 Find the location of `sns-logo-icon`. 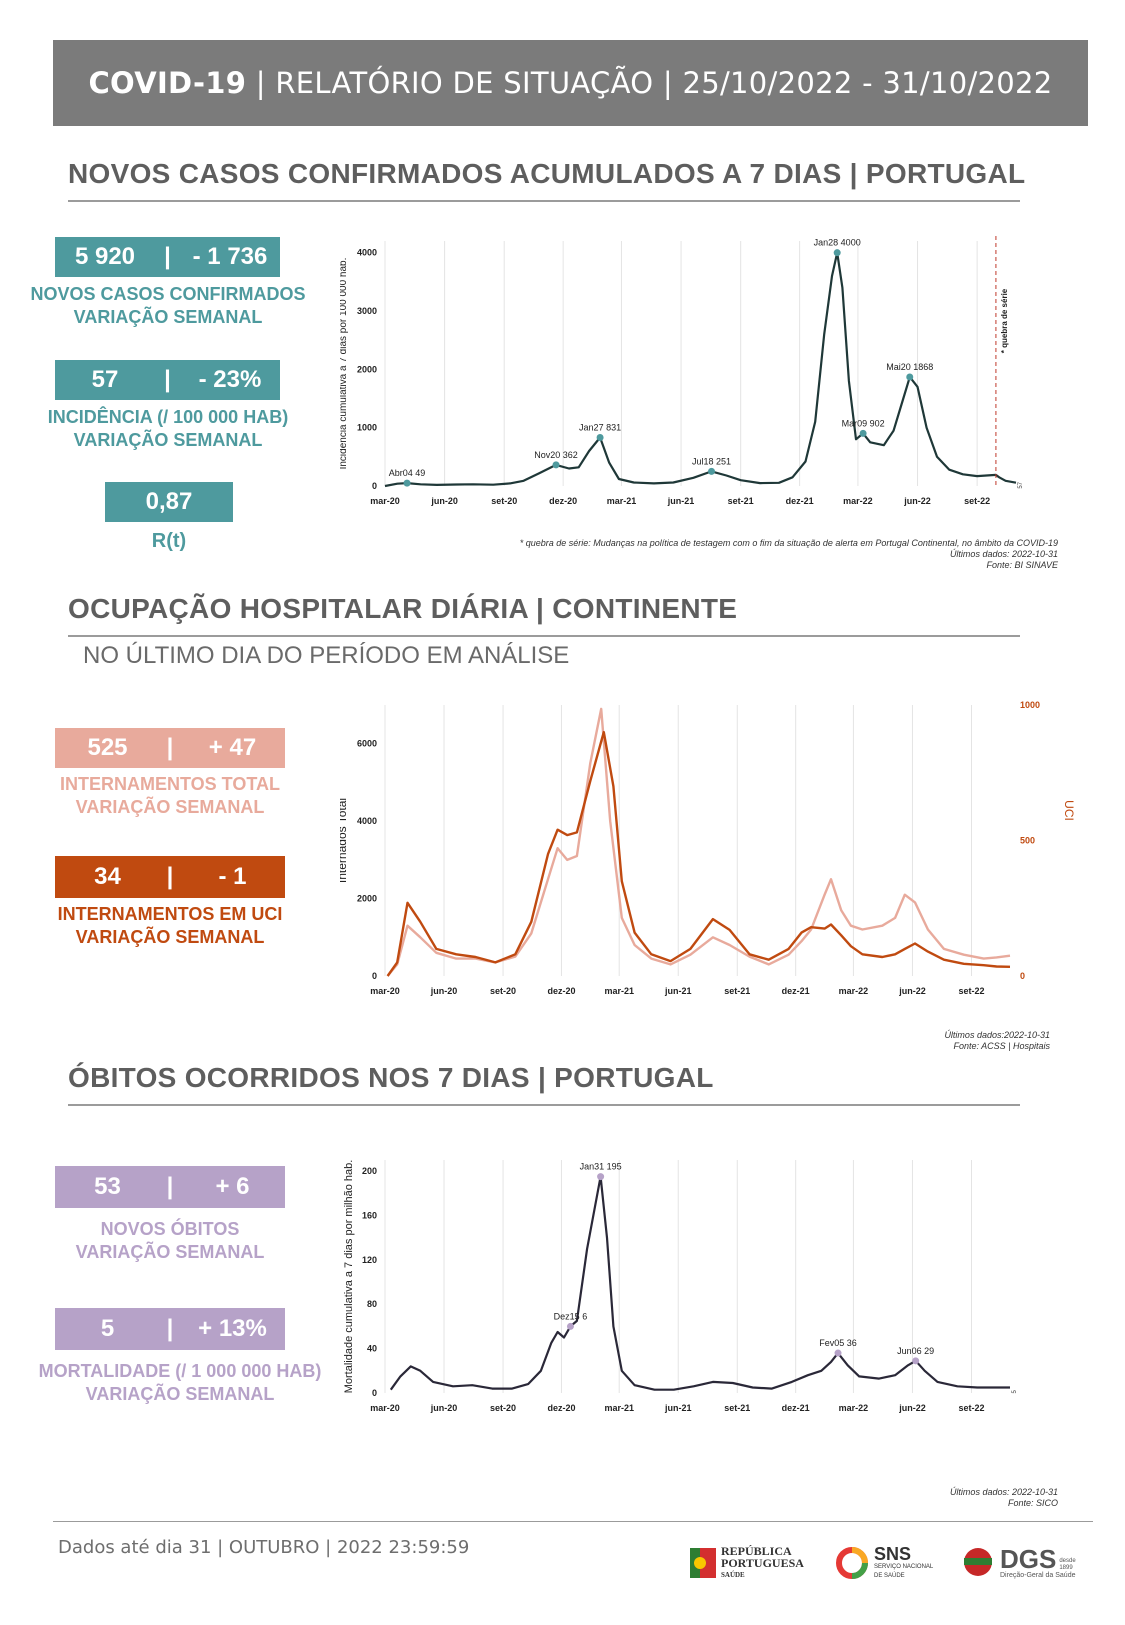

sns-logo-icon is located at coordinates (852, 1563).